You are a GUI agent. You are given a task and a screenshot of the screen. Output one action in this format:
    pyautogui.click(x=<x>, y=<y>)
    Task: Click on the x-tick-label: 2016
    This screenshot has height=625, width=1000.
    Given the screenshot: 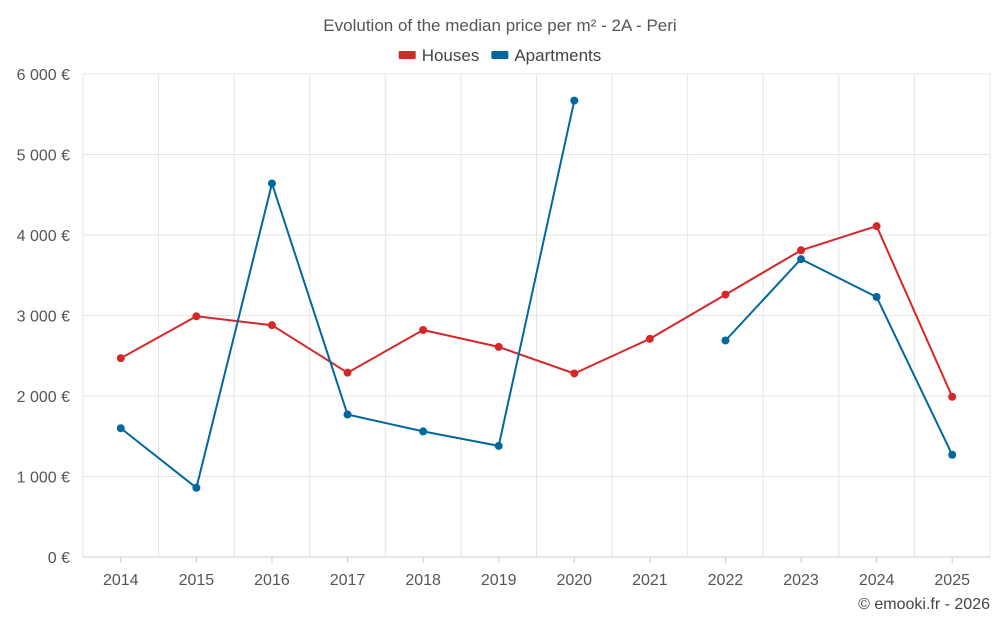 What is the action you would take?
    pyautogui.click(x=272, y=580)
    